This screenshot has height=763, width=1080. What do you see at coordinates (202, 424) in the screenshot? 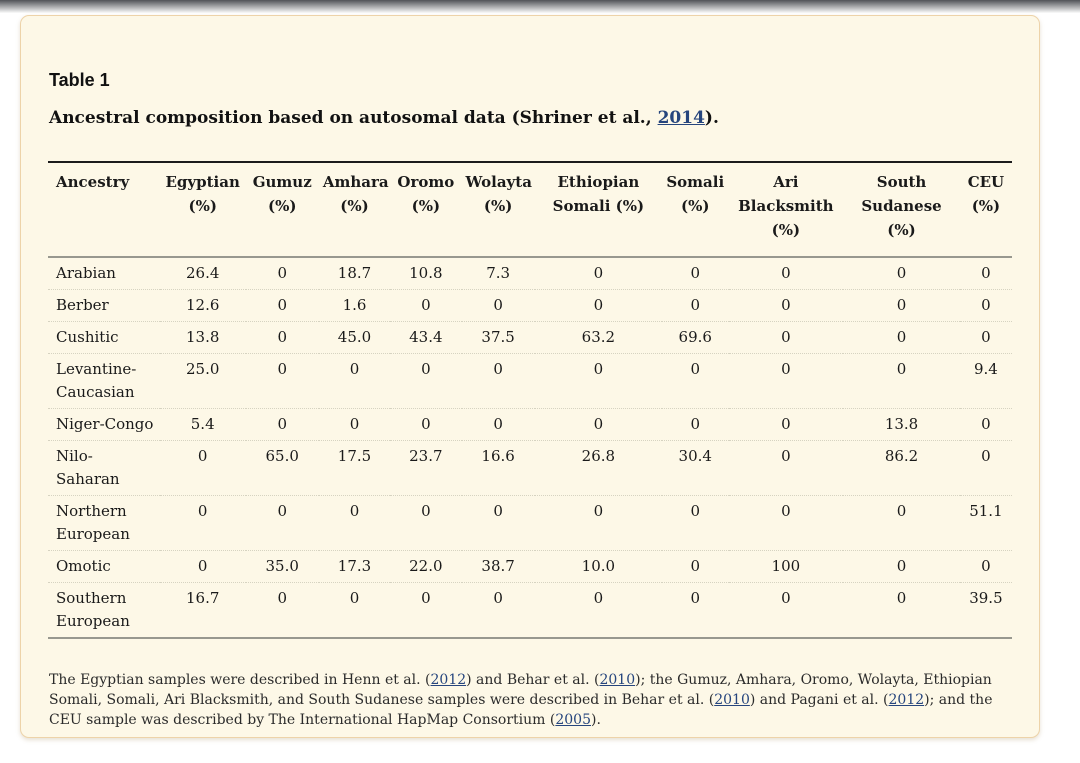
I see `value-cell: 5.4` at bounding box center [202, 424].